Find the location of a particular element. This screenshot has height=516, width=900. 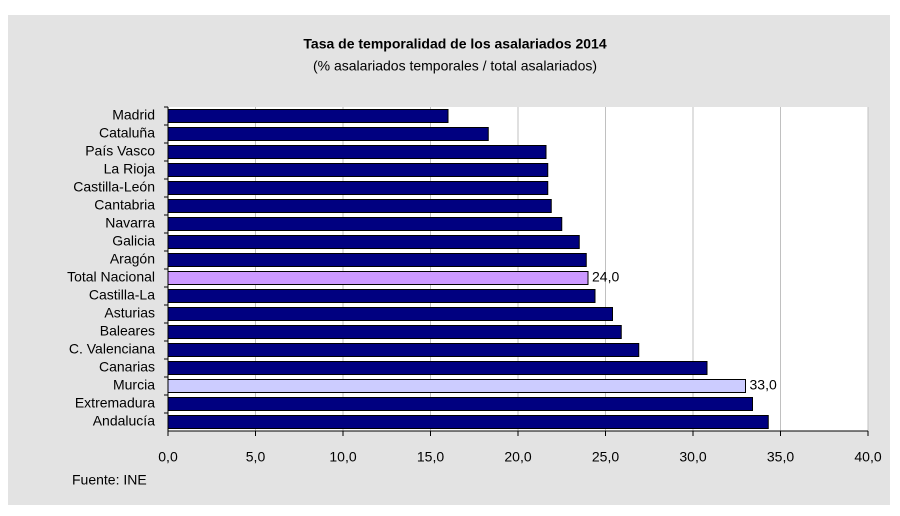

x-tick-label: 10,0 is located at coordinates (342, 457).